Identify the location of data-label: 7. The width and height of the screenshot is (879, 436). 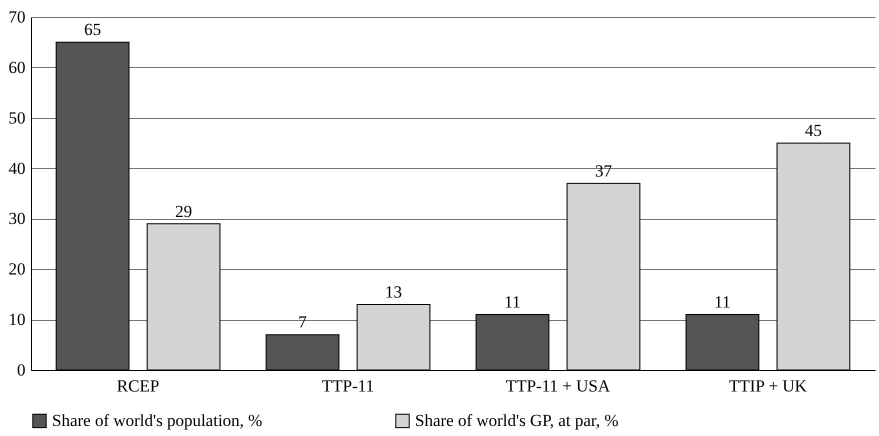
(303, 322).